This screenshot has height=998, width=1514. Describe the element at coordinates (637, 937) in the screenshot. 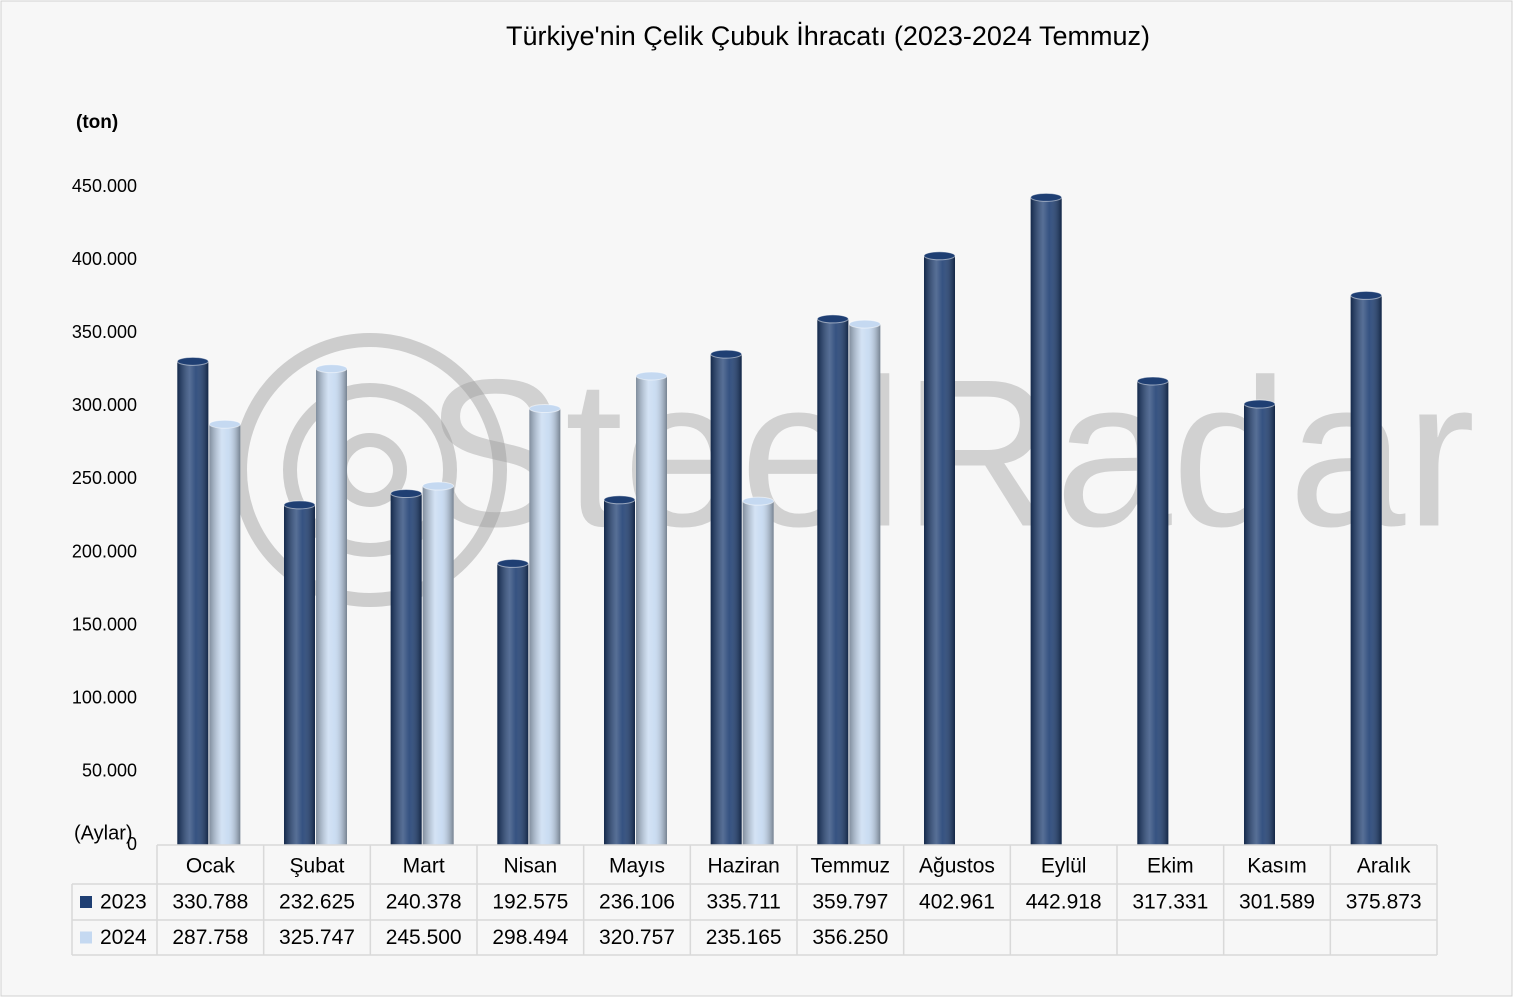

I see `data-label: 320.757` at that location.